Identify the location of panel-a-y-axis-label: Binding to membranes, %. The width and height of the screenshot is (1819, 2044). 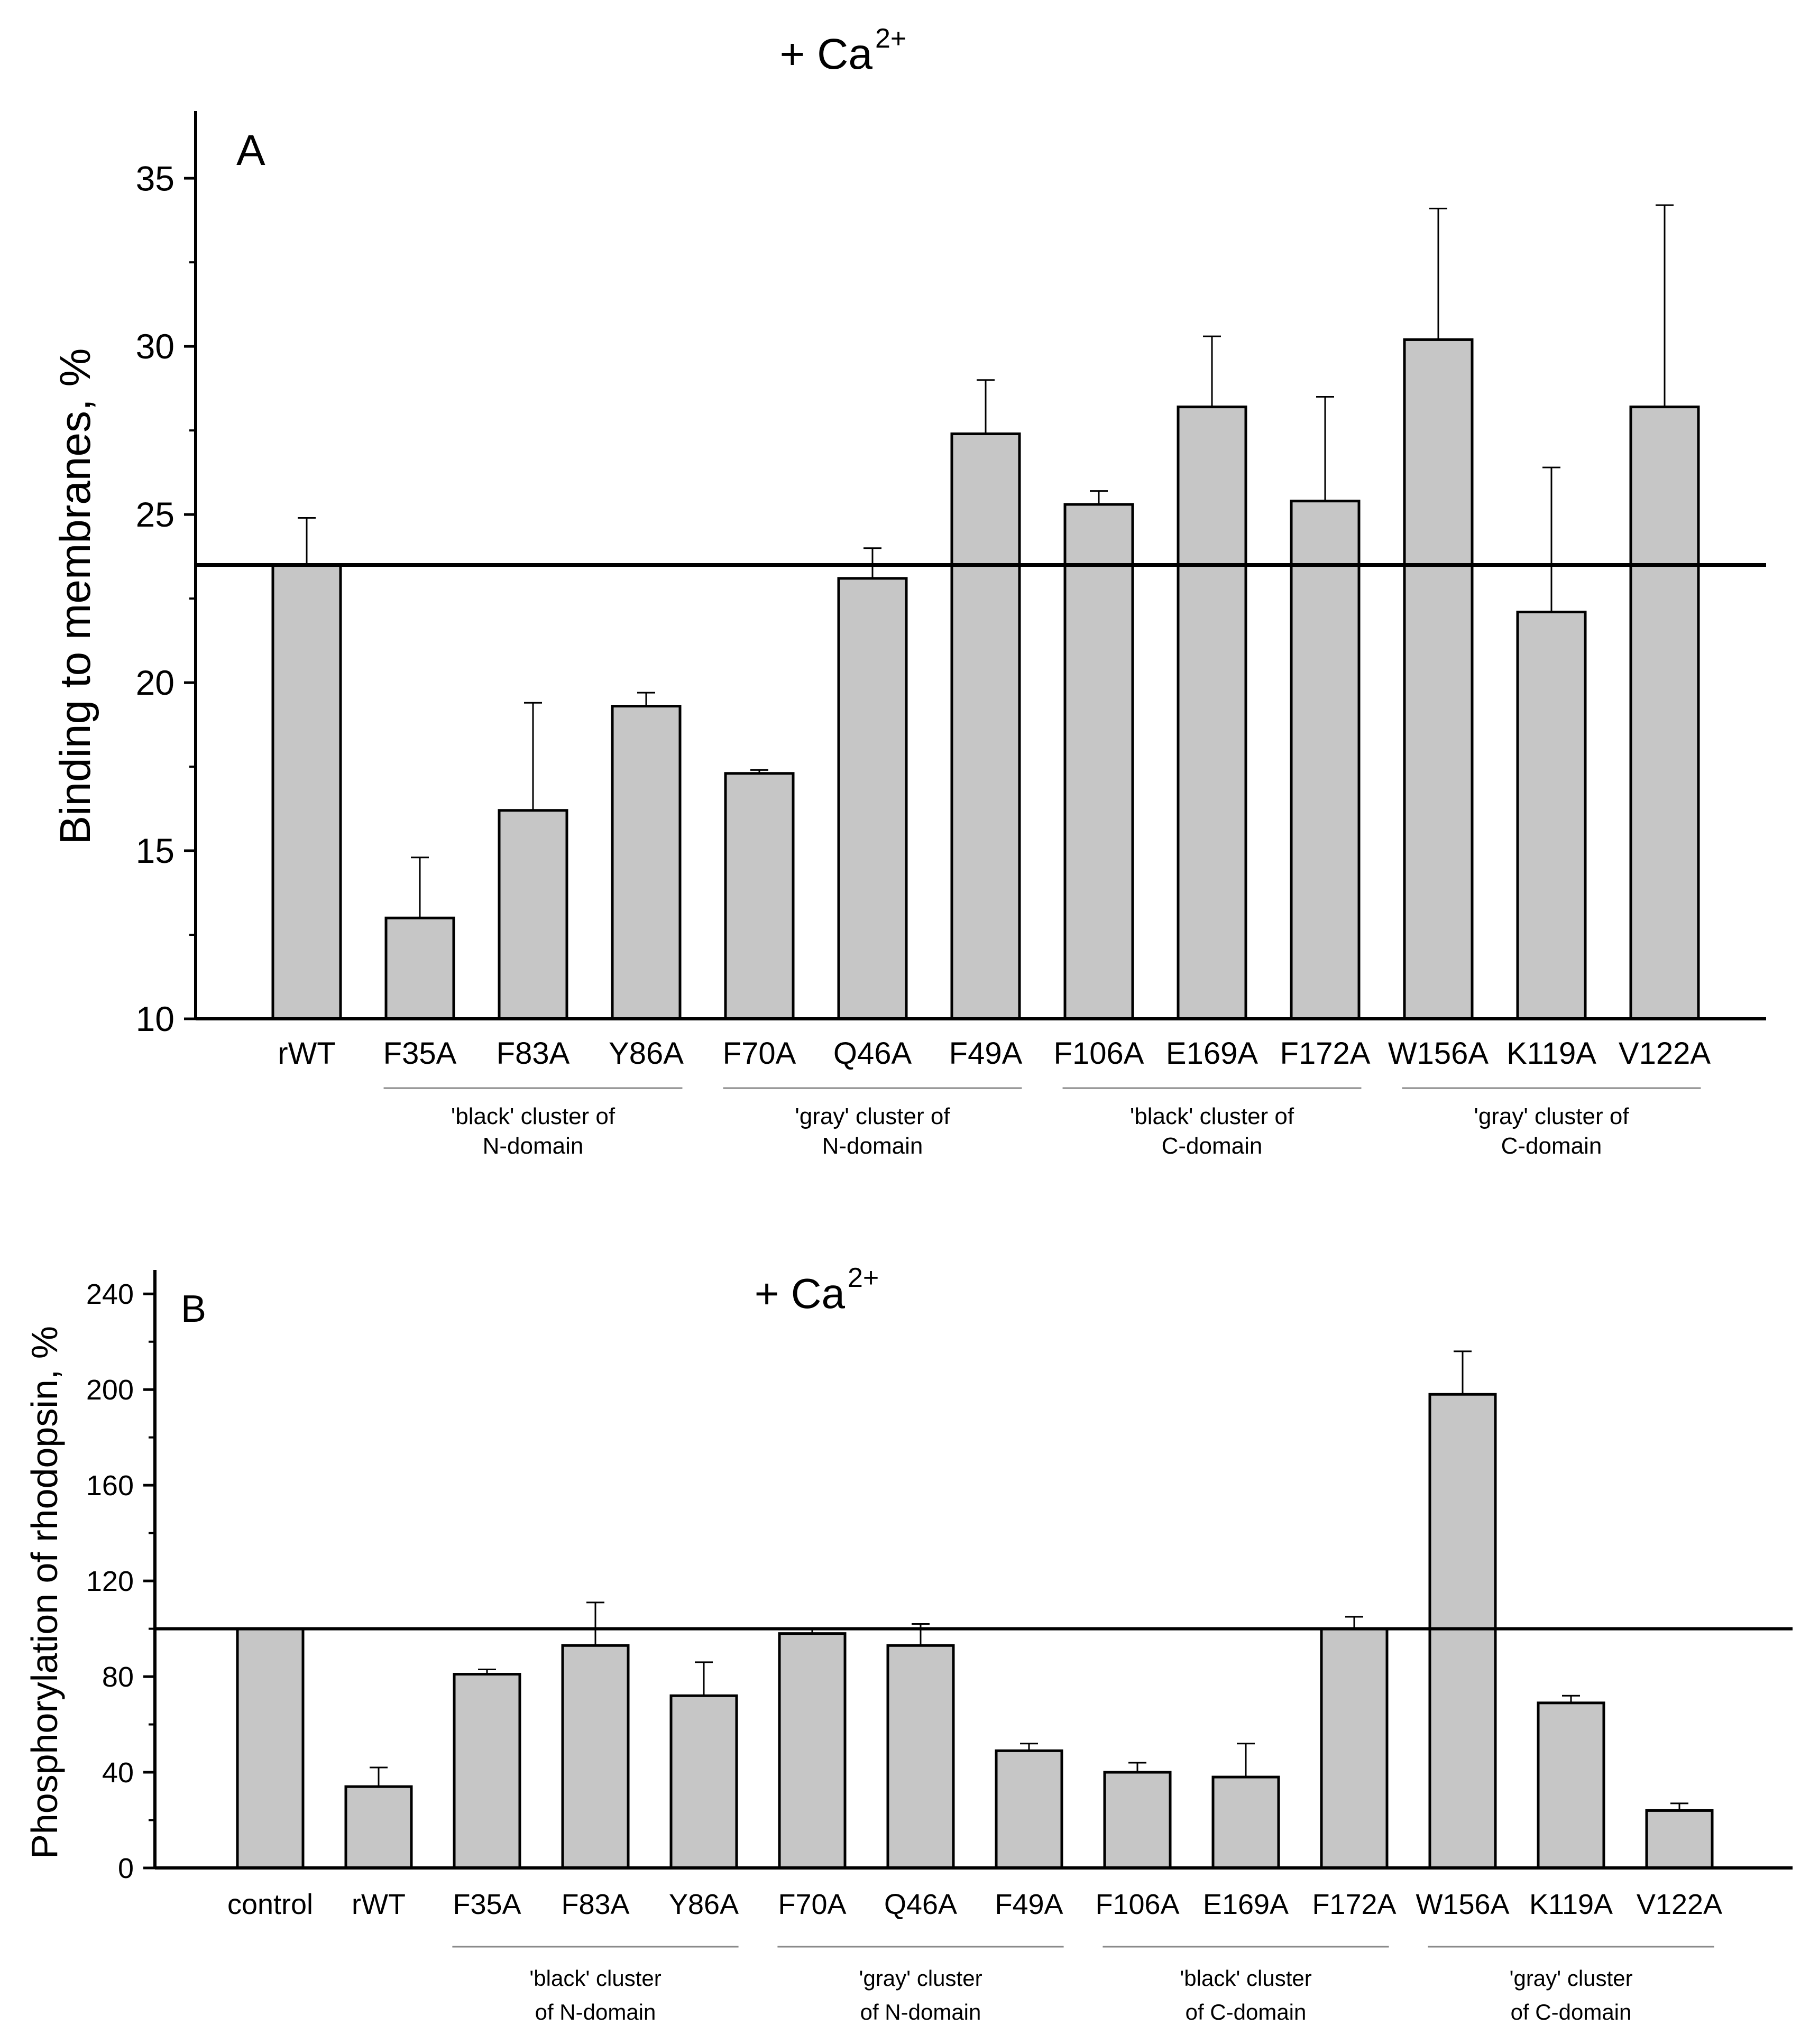
(75, 597).